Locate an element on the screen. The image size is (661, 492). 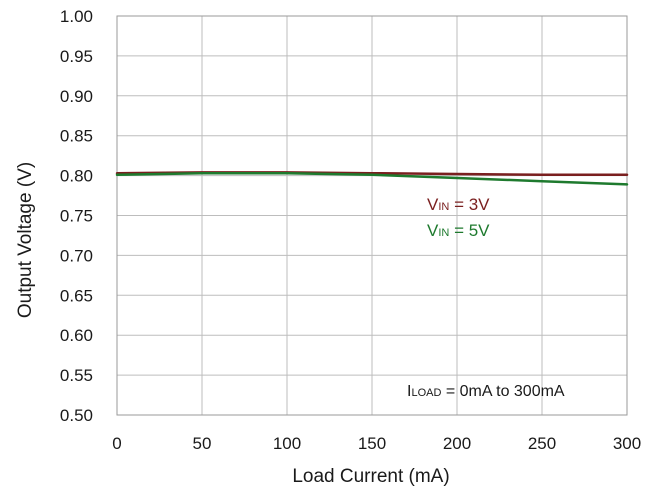
y-tick-label: 0.90 is located at coordinates (76, 96).